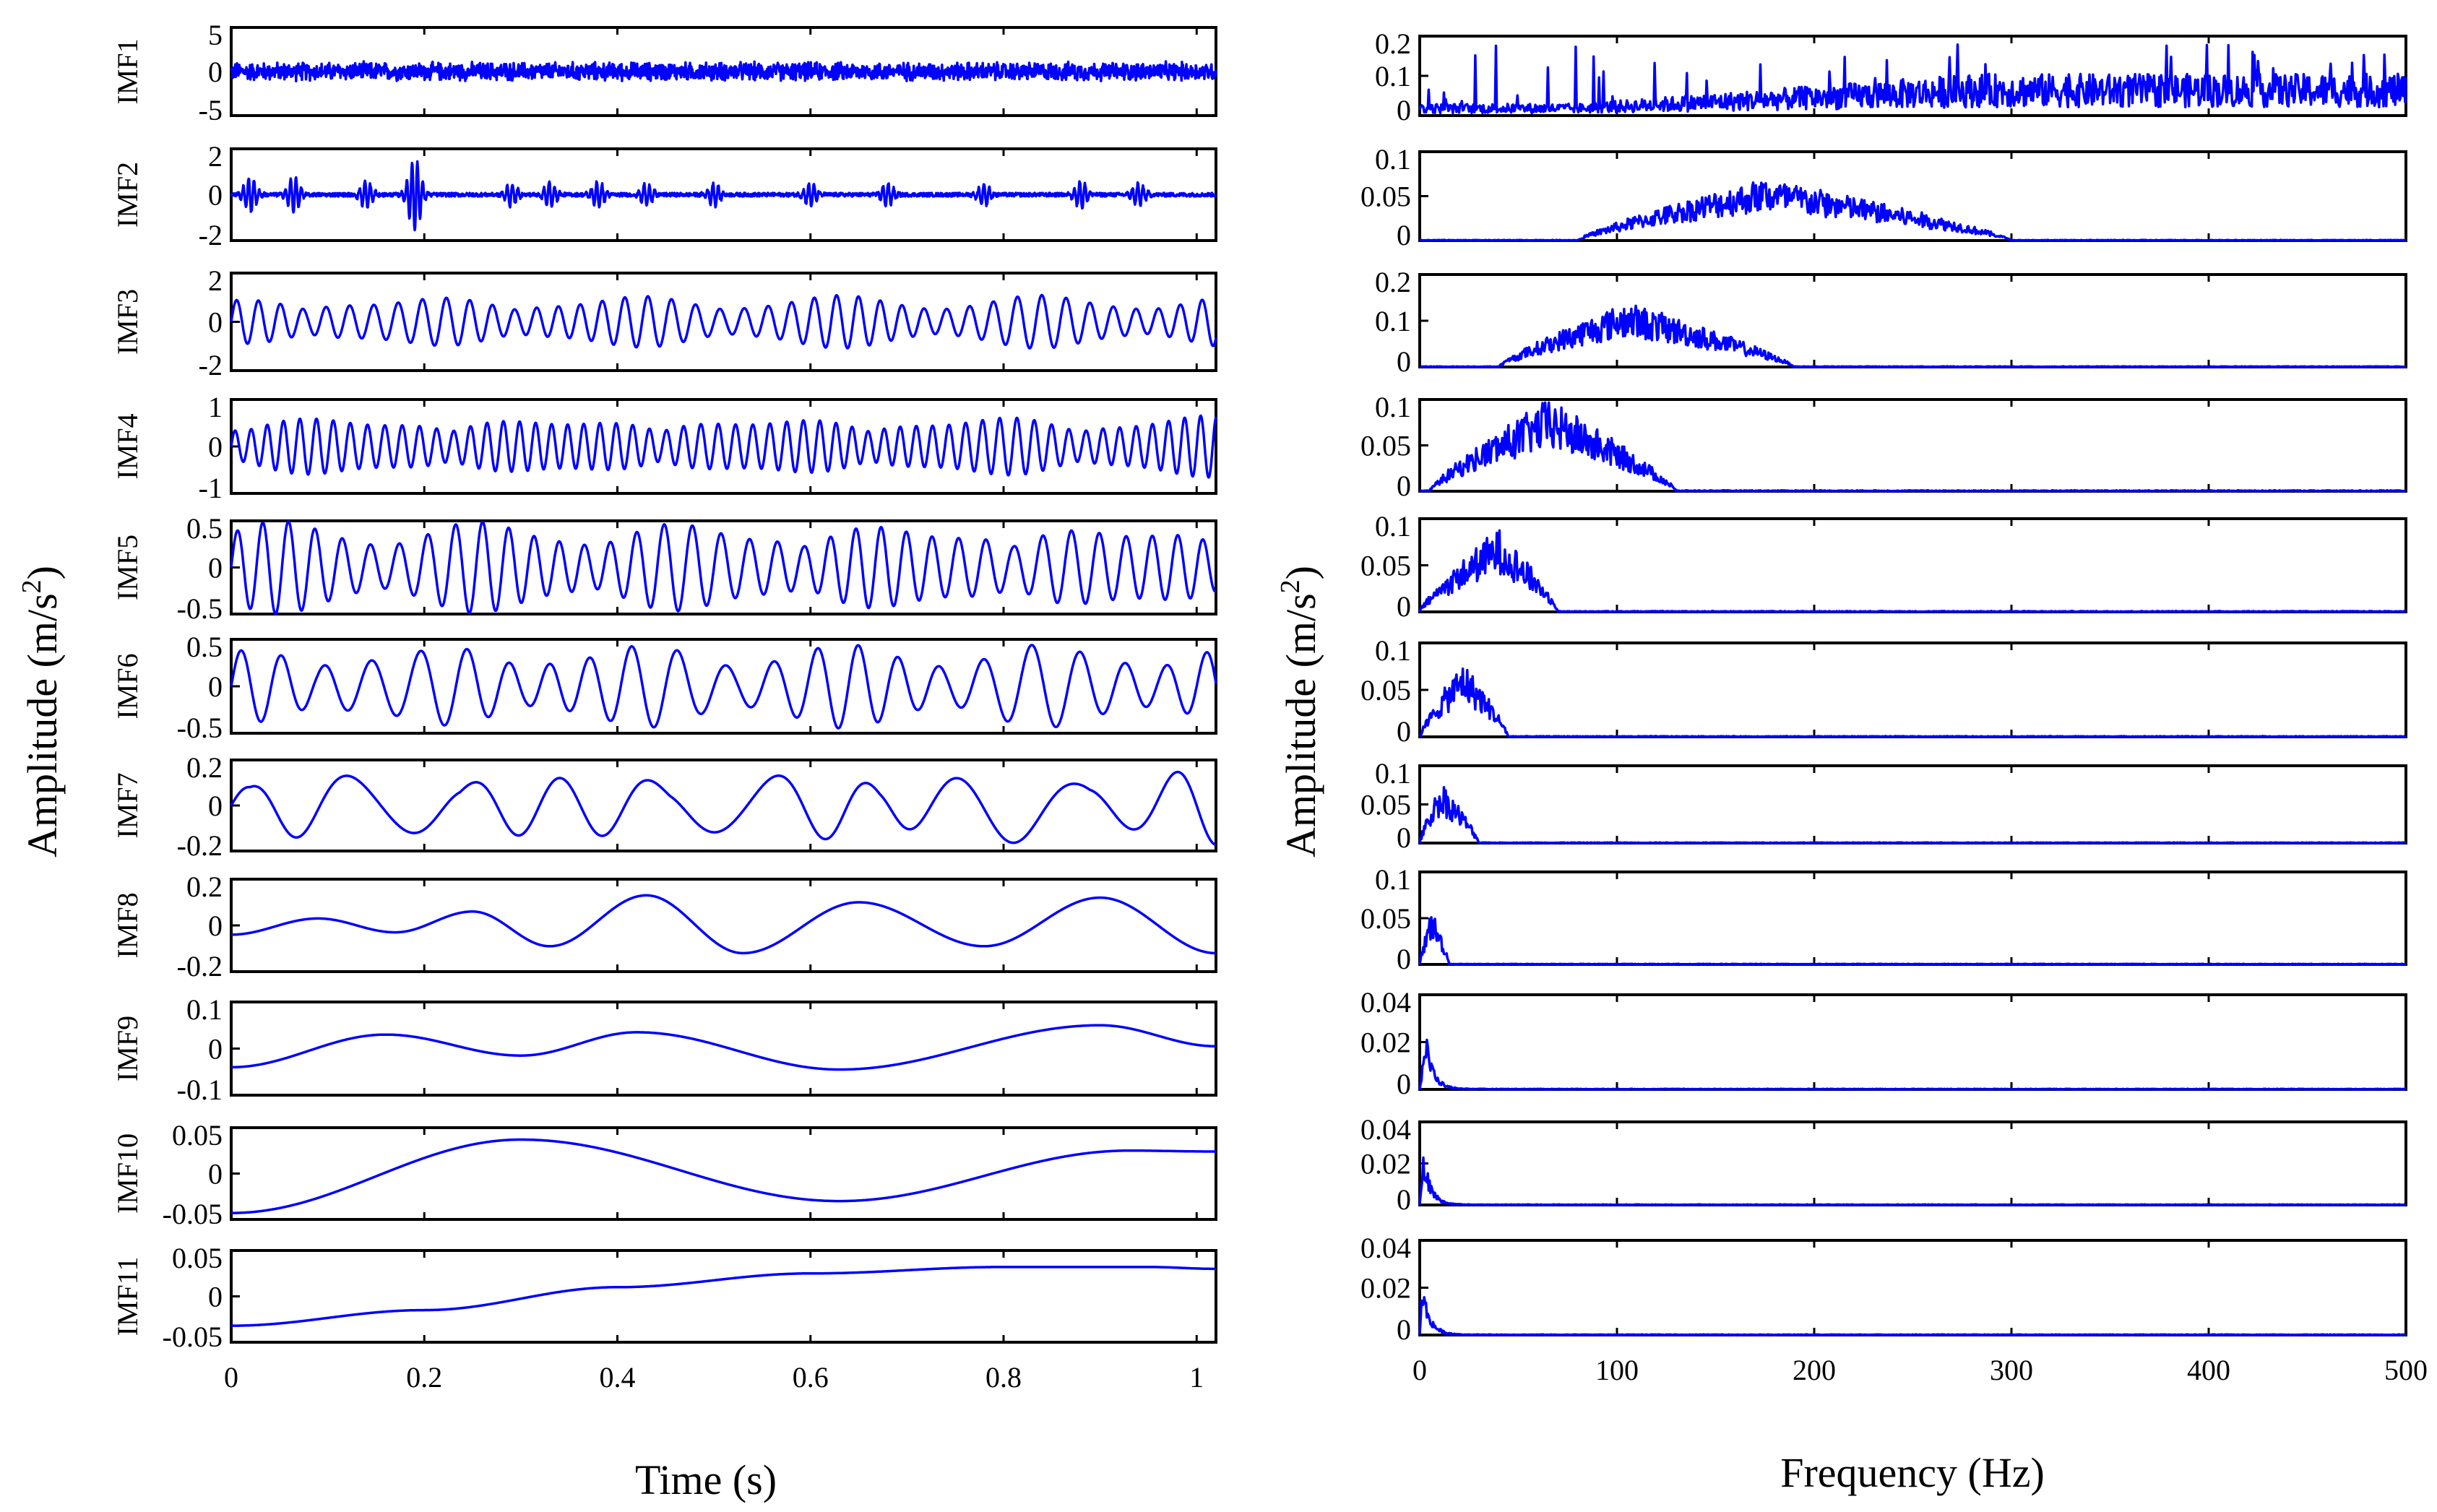 This screenshot has height=1512, width=2437. Describe the element at coordinates (1912, 1472) in the screenshot. I see `frequency-axis-title: Frequency (Hz)` at that location.